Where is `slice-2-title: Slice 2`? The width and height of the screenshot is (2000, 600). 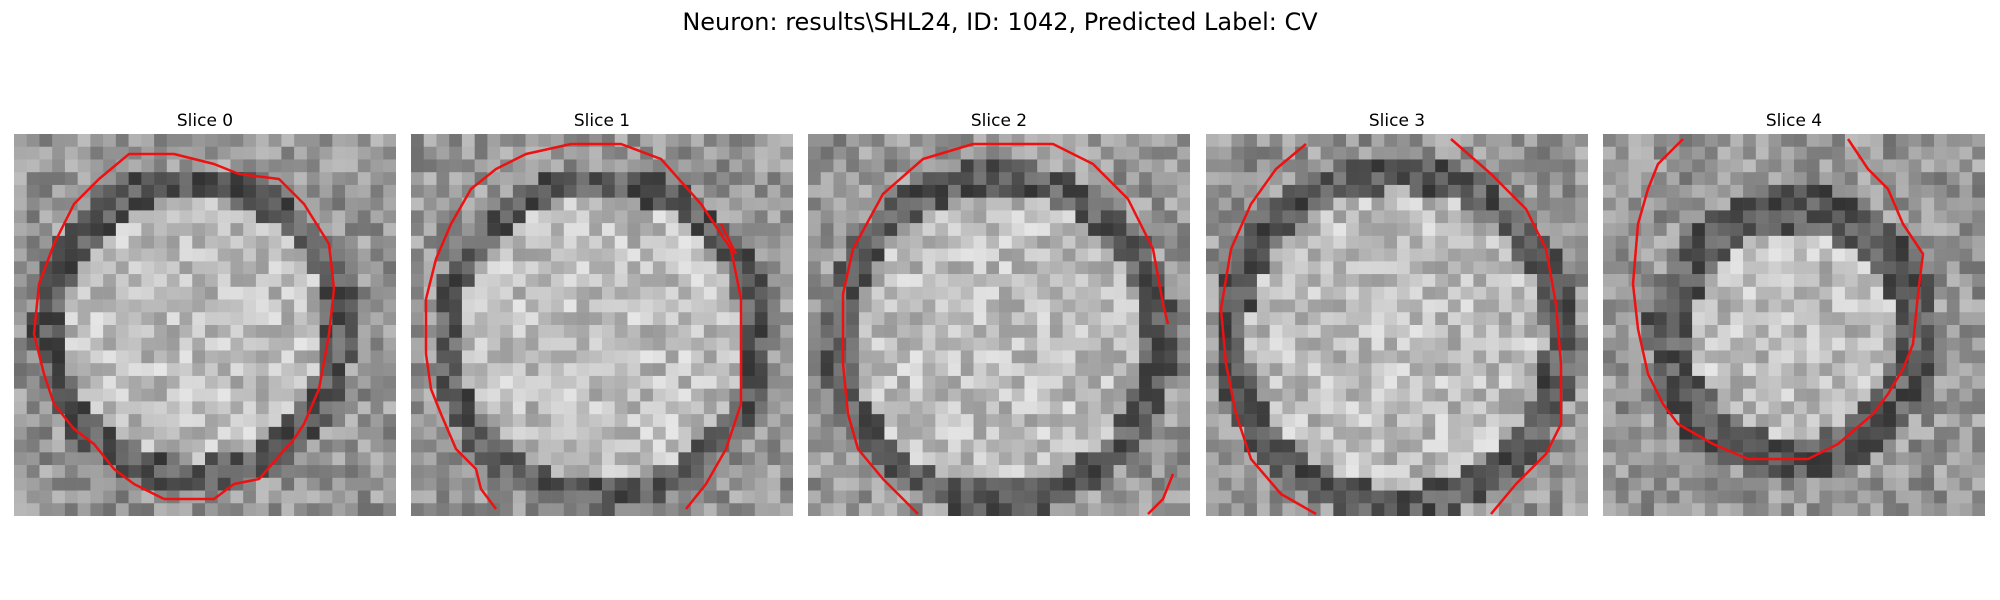 slice-2-title: Slice 2 is located at coordinates (999, 121).